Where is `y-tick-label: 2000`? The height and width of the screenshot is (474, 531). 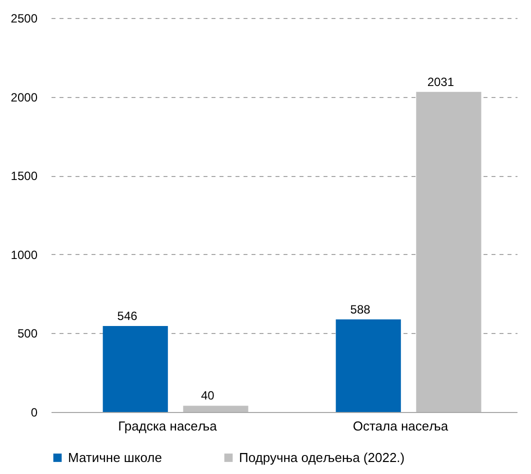 y-tick-label: 2000 is located at coordinates (24, 97).